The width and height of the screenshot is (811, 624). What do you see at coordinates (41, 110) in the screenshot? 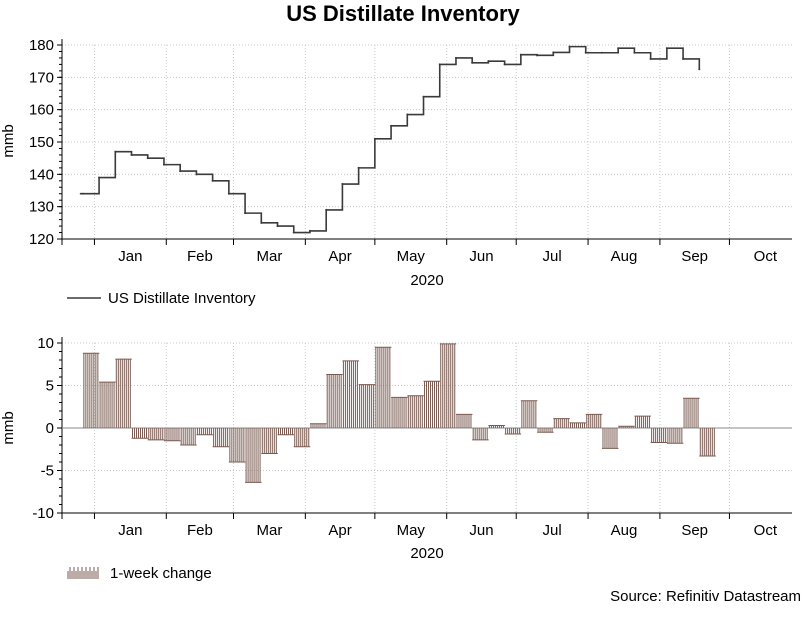
I see `y-tick-label: 160` at bounding box center [41, 110].